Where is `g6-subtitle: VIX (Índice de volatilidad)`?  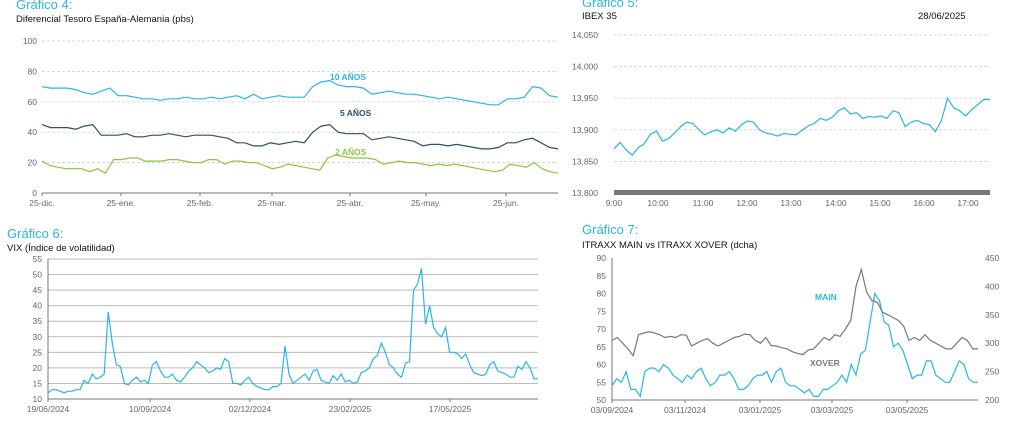
g6-subtitle: VIX (Índice de volatilidad) is located at coordinates (61, 248).